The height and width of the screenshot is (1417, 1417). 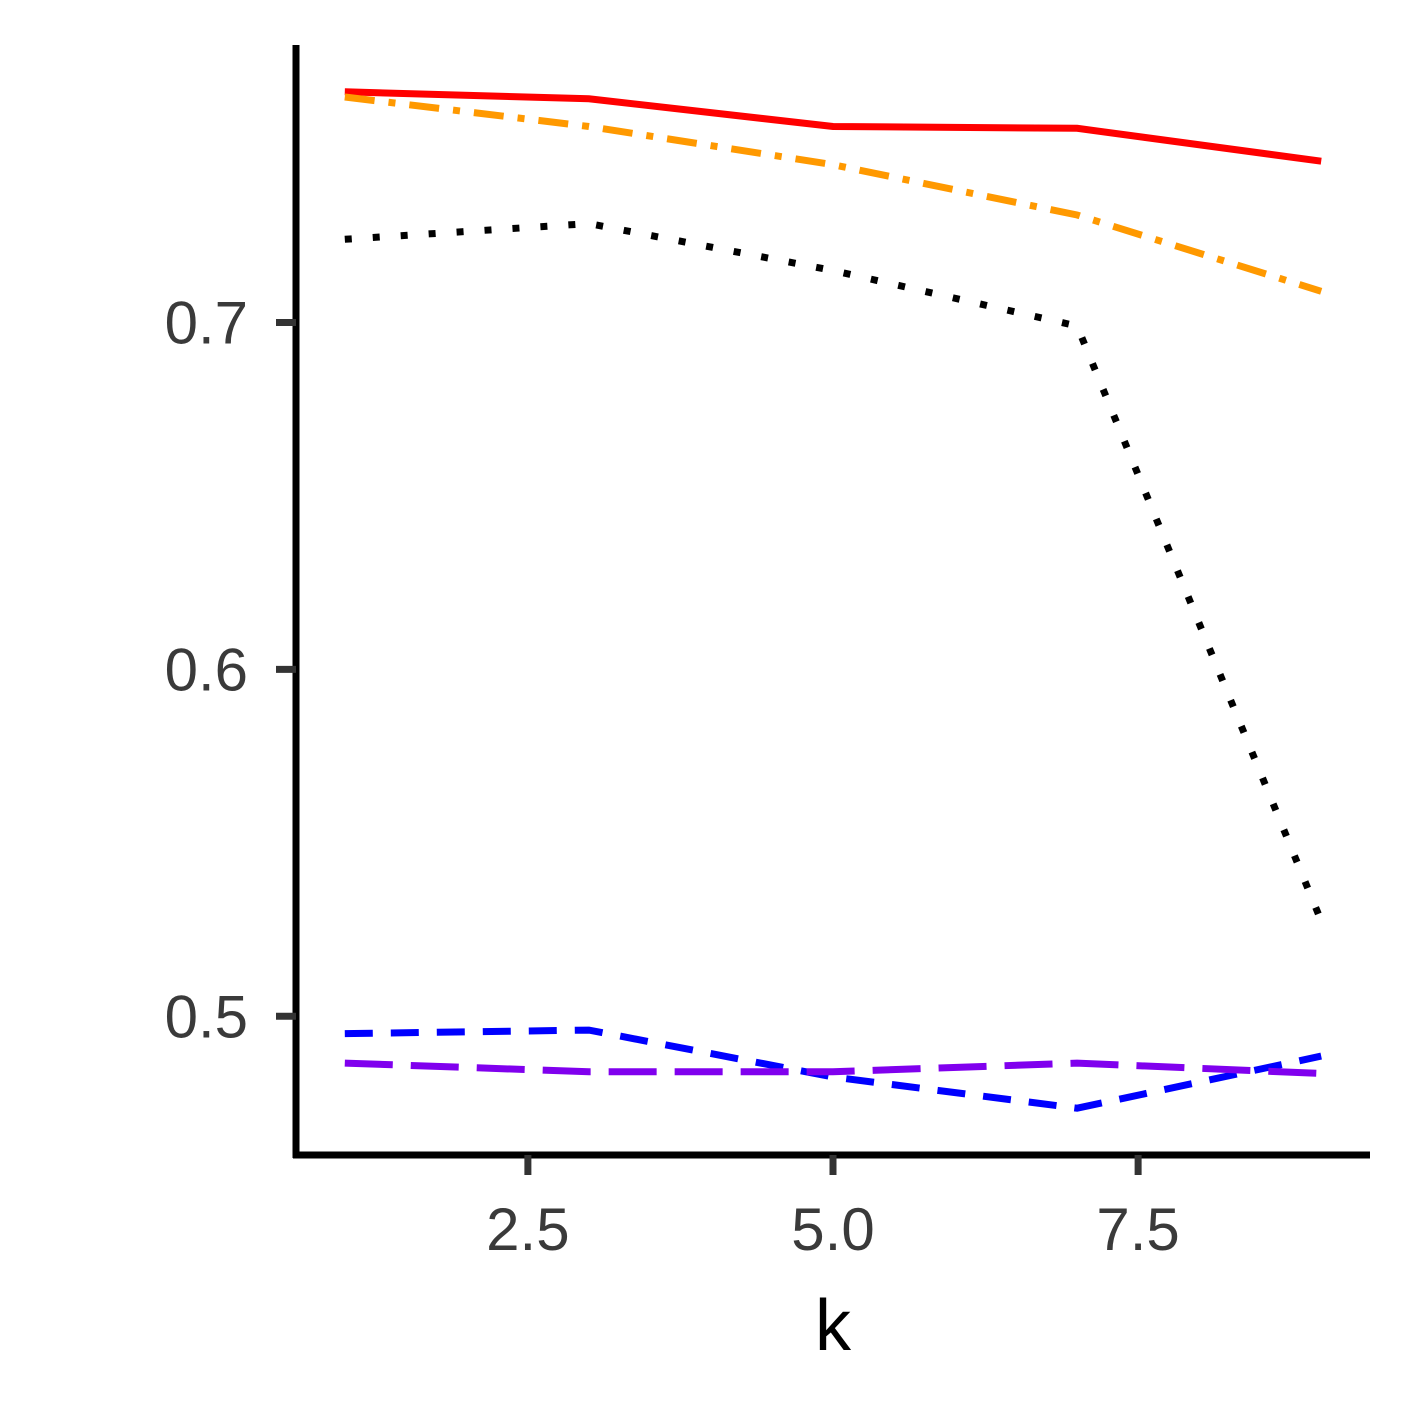 What do you see at coordinates (527, 1229) in the screenshot?
I see `x-tick-label: 2.5` at bounding box center [527, 1229].